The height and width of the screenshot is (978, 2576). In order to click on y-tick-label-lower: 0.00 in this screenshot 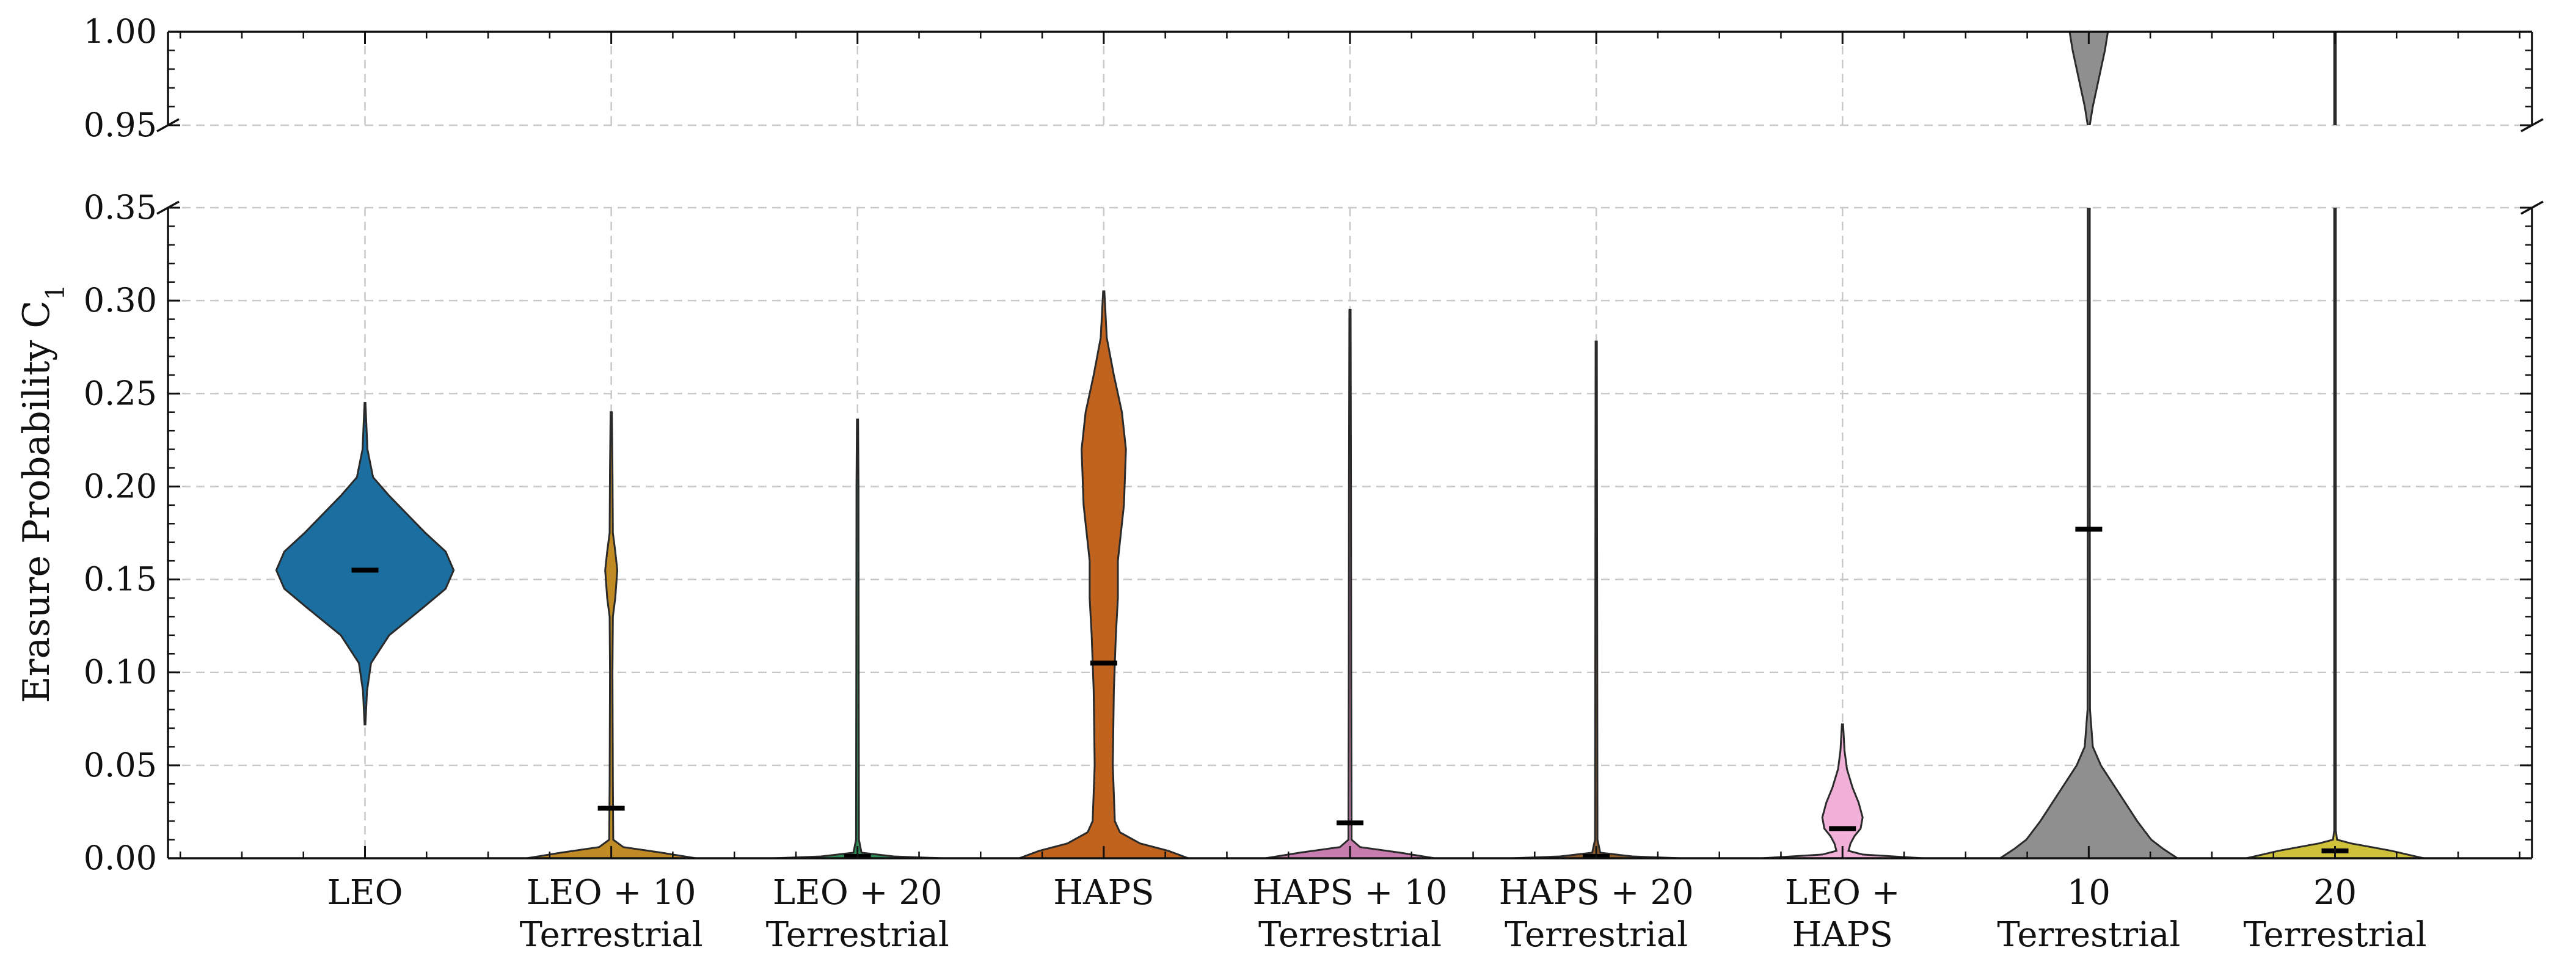, I will do `click(120, 858)`.